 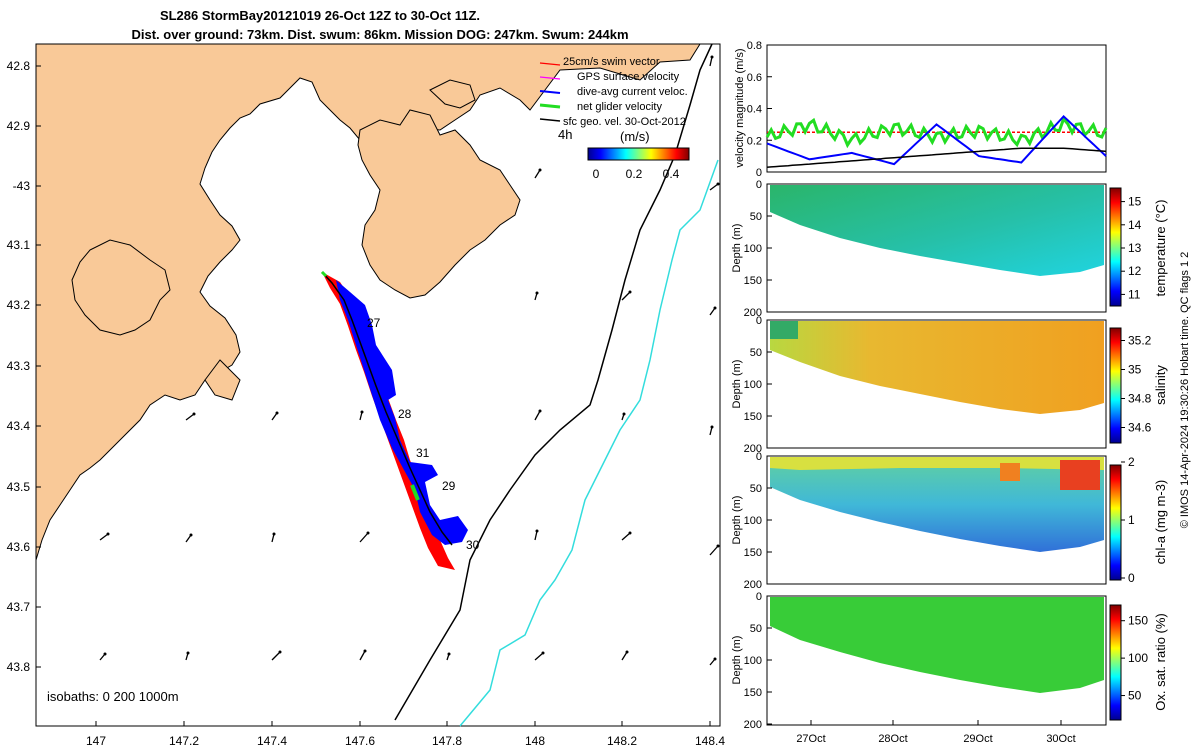 What do you see at coordinates (635, 136) in the screenshot?
I see `colorbar-label: (m/s)` at bounding box center [635, 136].